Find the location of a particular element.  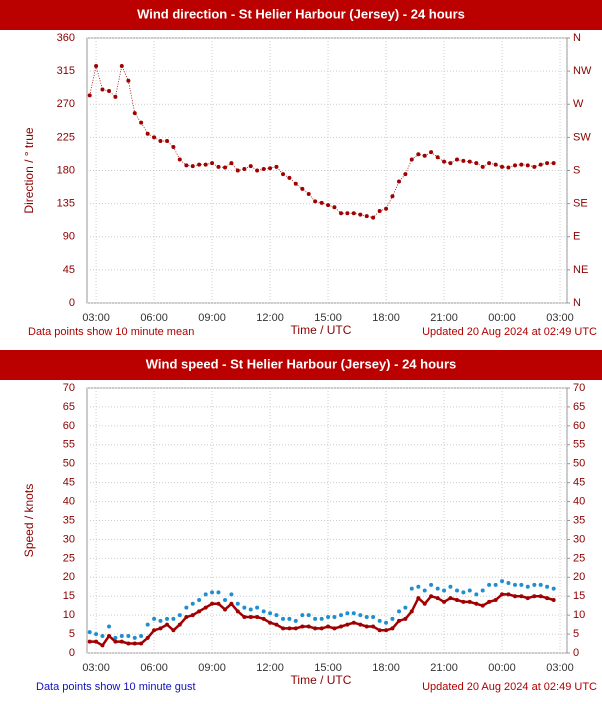

y2-tick-label: W is located at coordinates (578, 104).